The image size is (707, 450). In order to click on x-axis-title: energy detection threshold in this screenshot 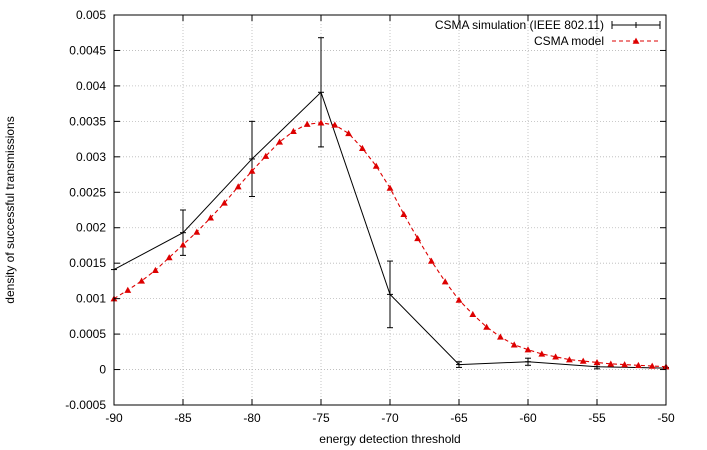, I will do `click(389, 439)`.